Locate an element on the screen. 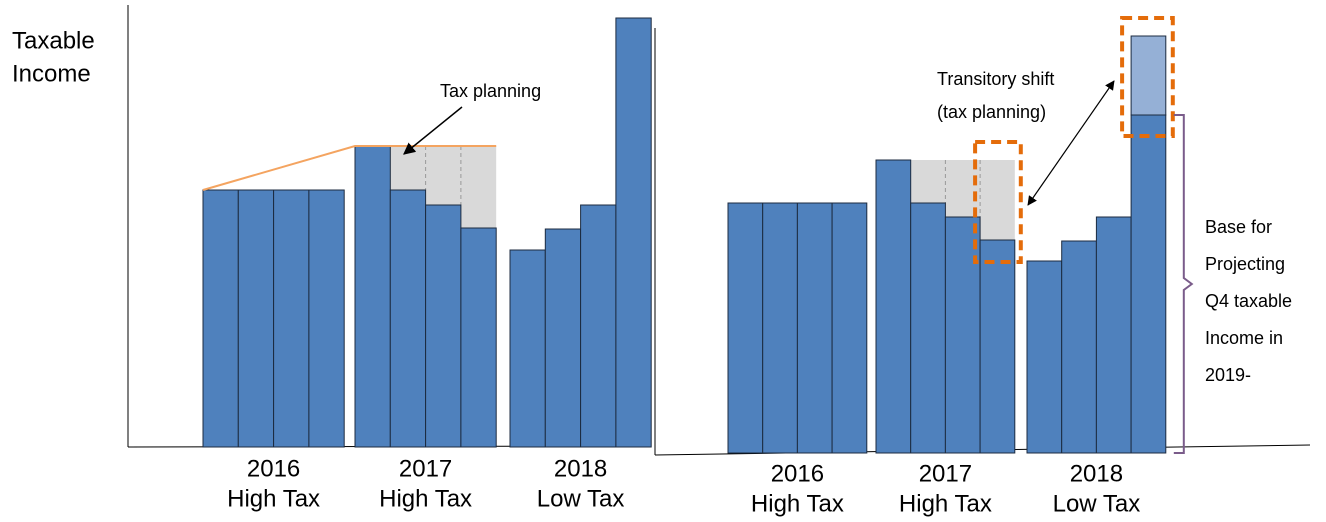 This screenshot has width=1326, height=522. y-label: Taxable is located at coordinates (53, 40).